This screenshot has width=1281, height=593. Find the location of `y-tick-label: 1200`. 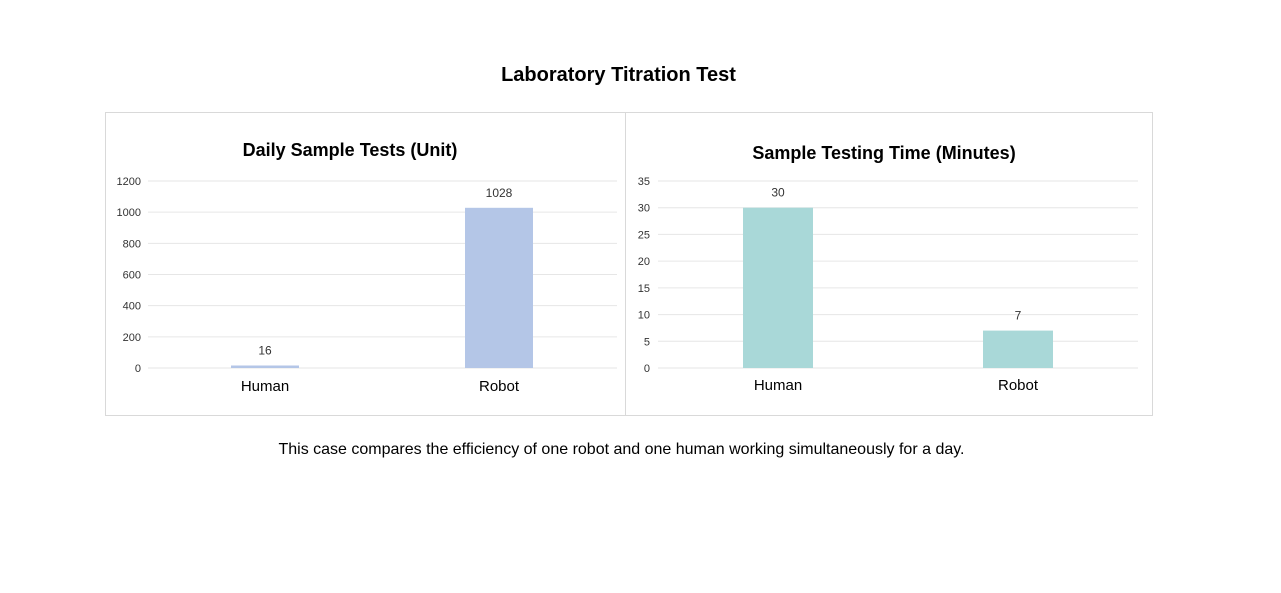

y-tick-label: 1200 is located at coordinates (129, 182).